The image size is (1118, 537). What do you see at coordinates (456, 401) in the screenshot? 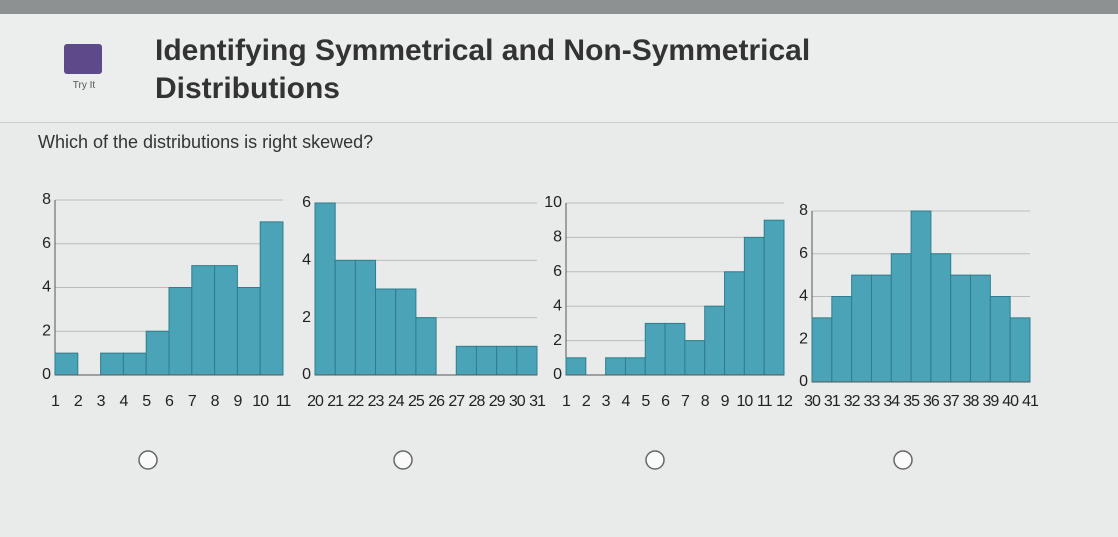
I see `x-tick-label: 27` at bounding box center [456, 401].